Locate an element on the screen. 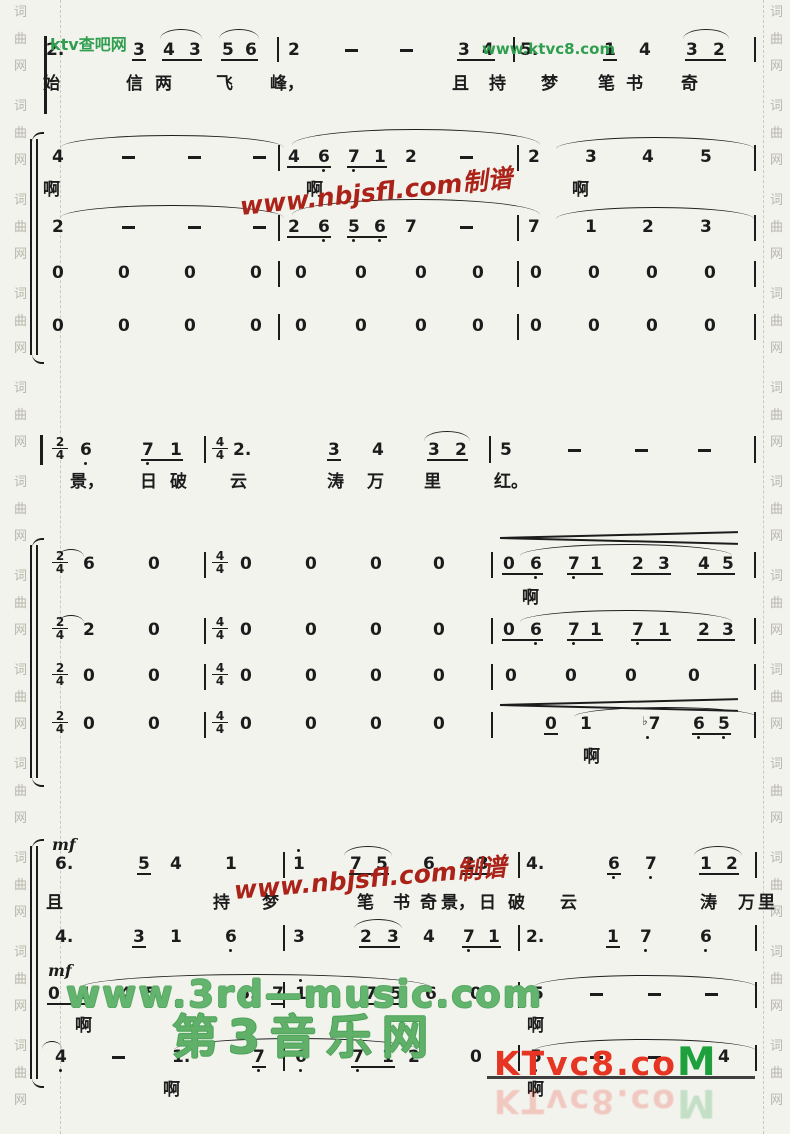  lyric: 始 is located at coordinates (51, 84).